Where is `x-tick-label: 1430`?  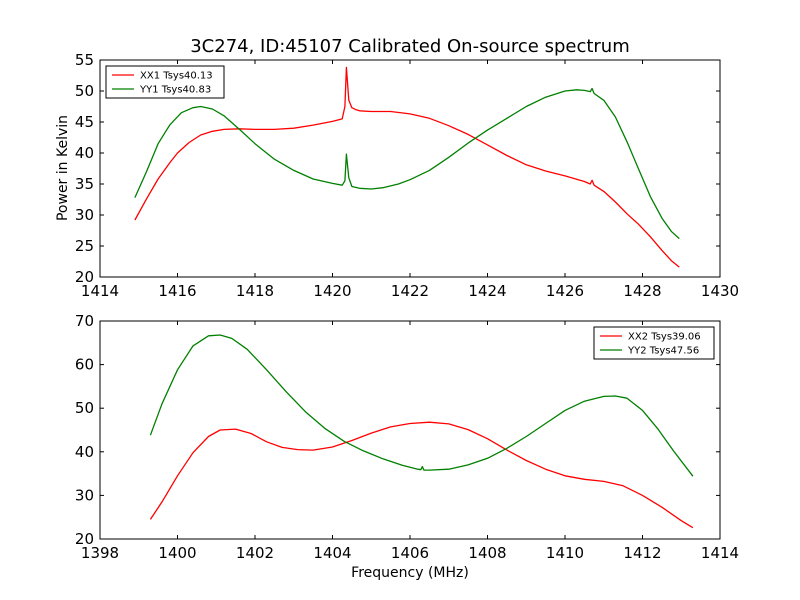
x-tick-label: 1430 is located at coordinates (720, 291).